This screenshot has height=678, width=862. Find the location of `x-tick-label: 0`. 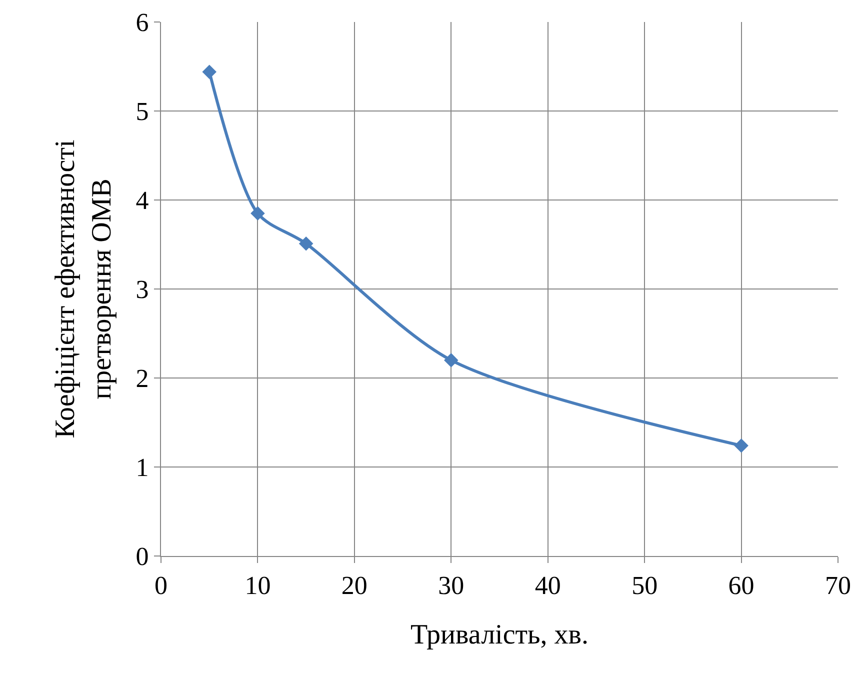

x-tick-label: 0 is located at coordinates (161, 585).